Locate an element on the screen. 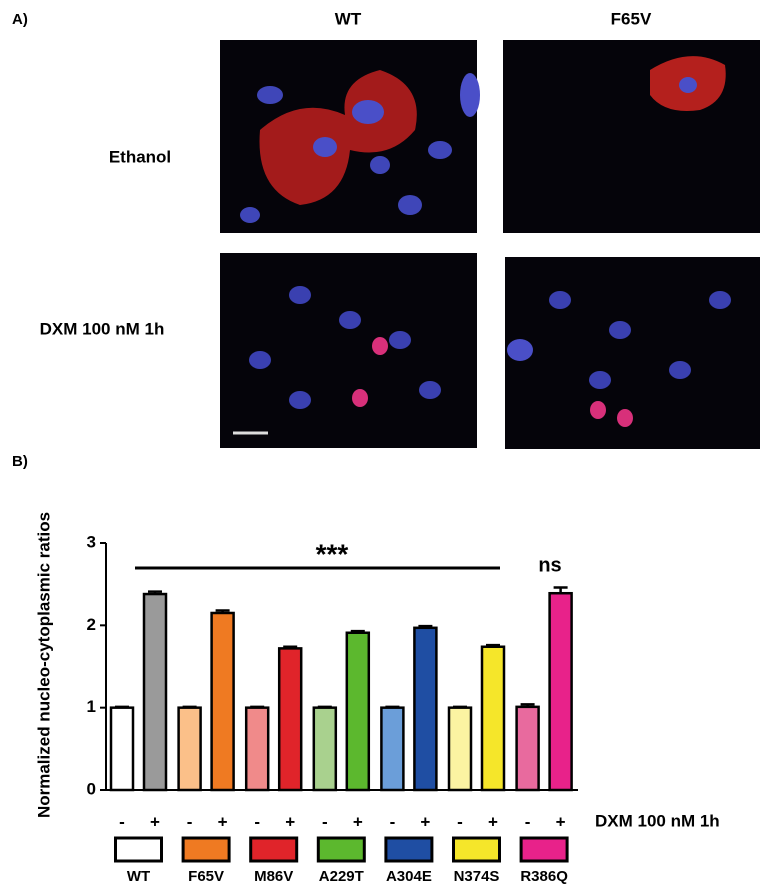  y-tick-label: 2 is located at coordinates (91, 624).